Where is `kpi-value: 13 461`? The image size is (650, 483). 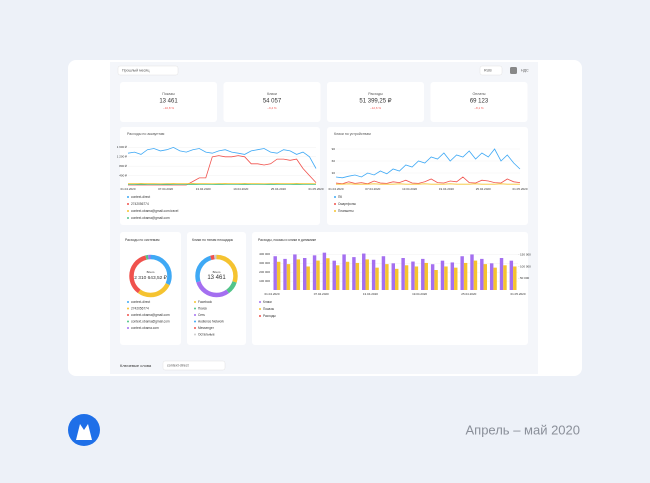 kpi-value: 13 461 is located at coordinates (168, 102).